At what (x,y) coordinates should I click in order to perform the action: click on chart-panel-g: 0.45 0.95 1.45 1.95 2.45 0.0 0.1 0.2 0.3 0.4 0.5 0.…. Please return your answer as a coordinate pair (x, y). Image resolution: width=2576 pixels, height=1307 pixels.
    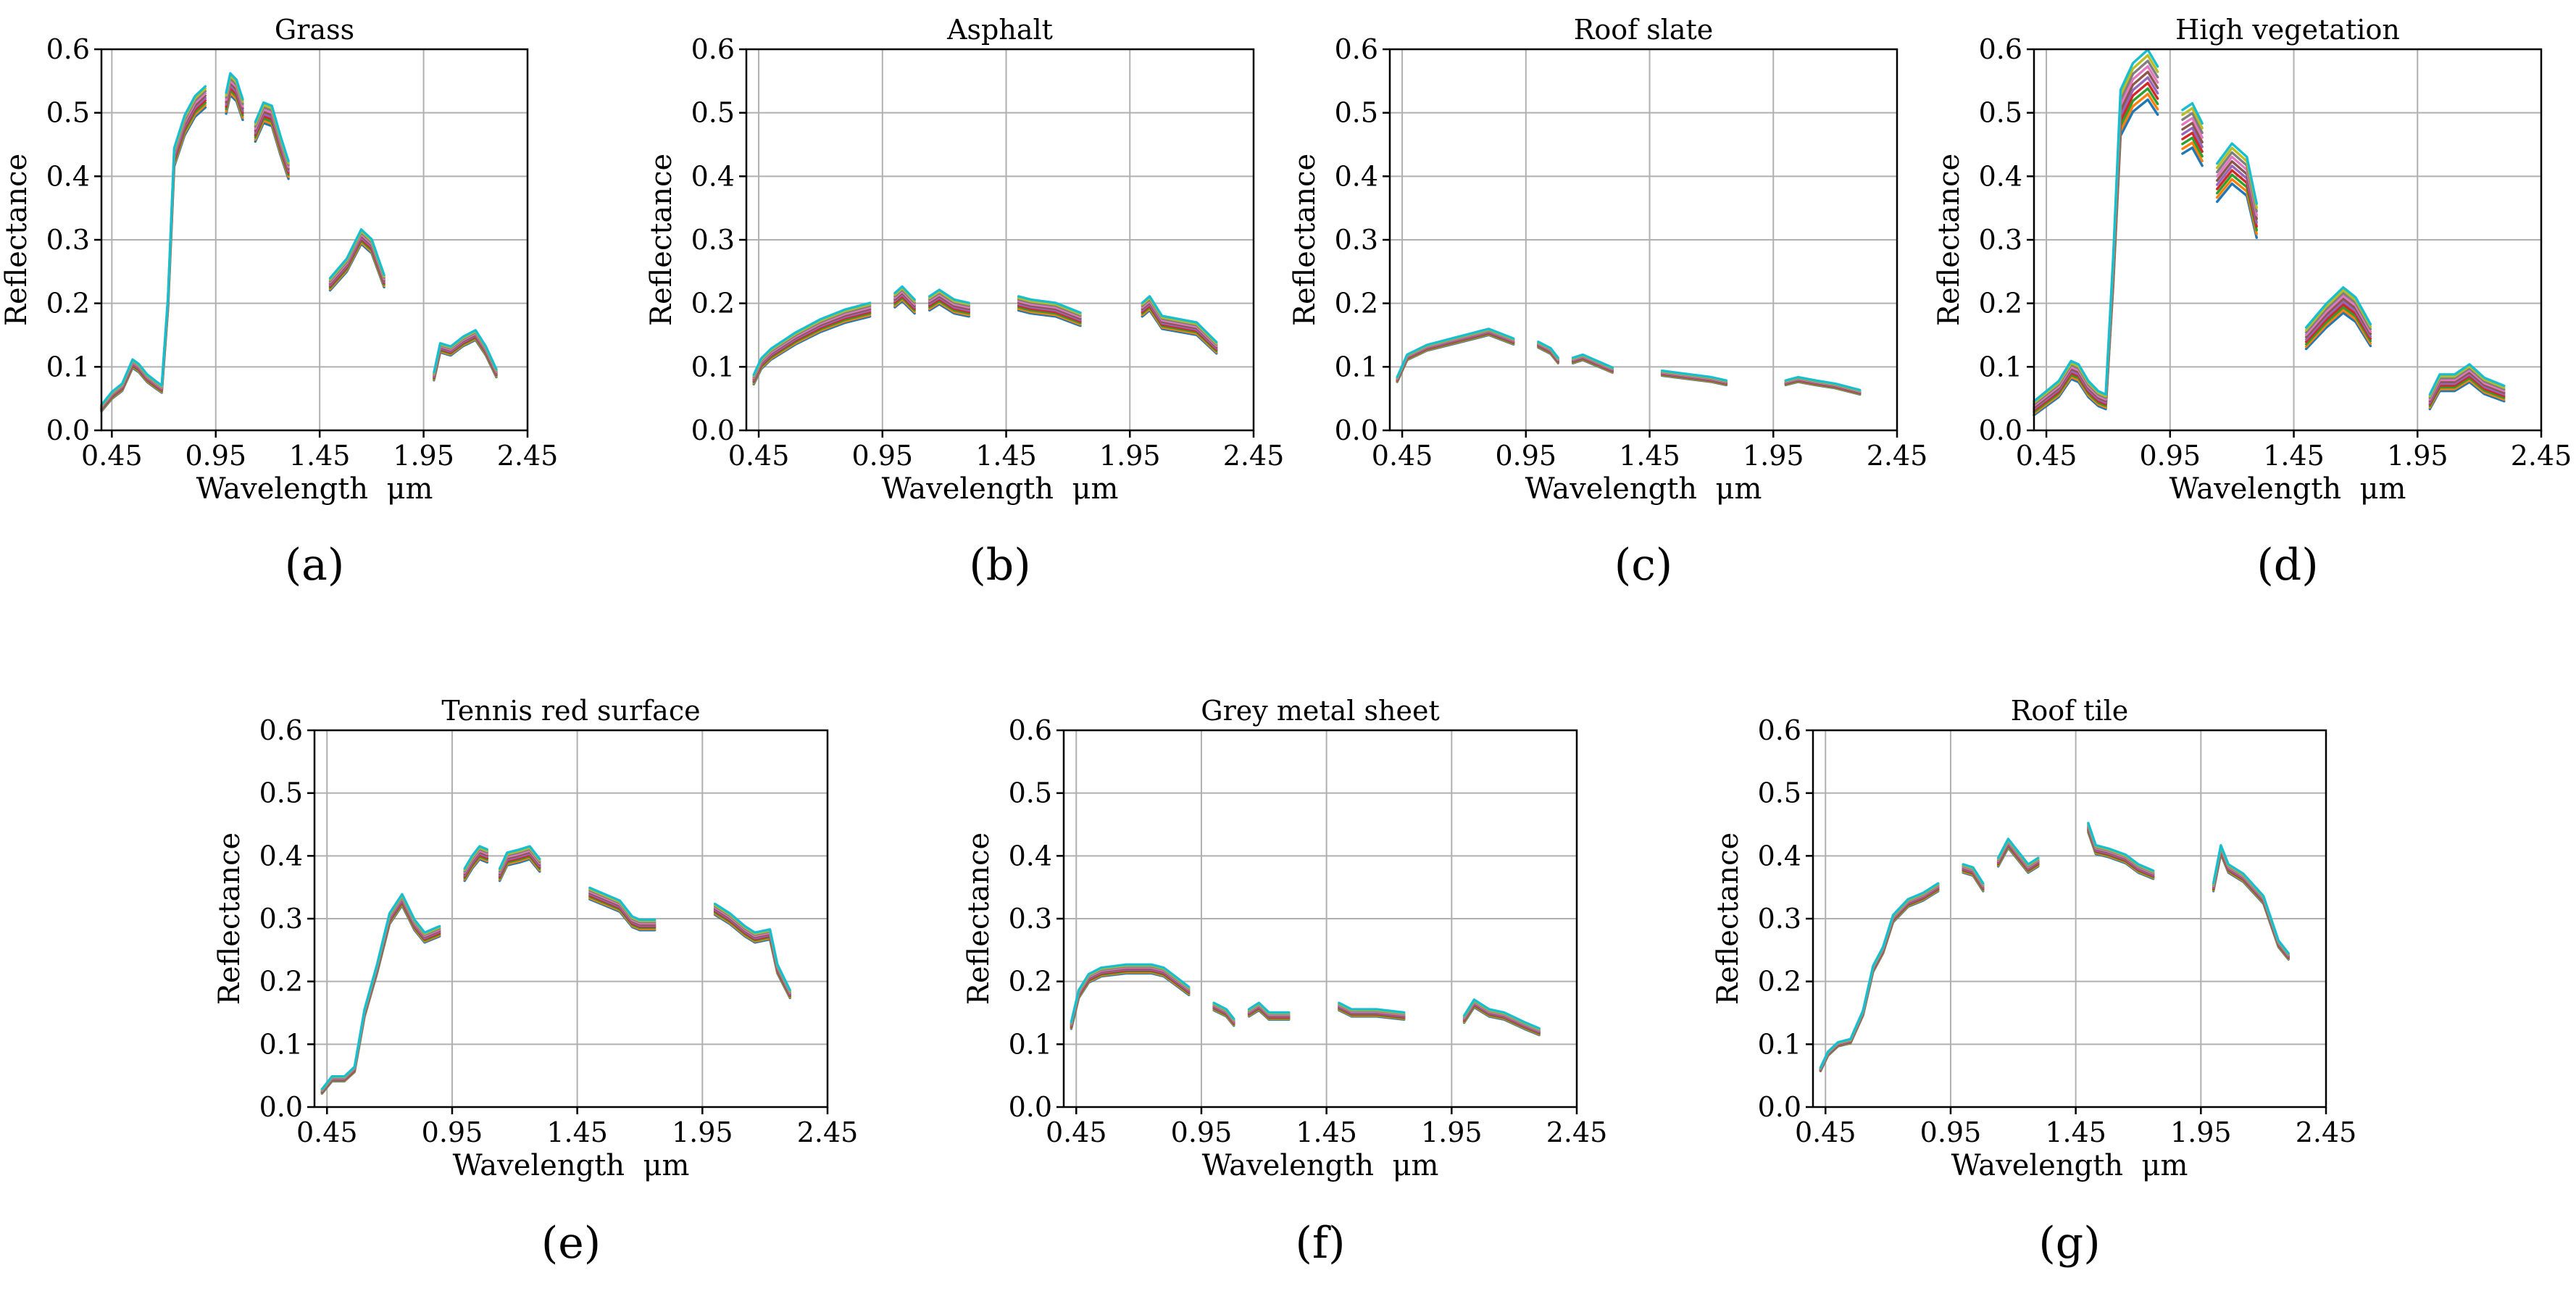
    Looking at the image, I should click on (2034, 982).